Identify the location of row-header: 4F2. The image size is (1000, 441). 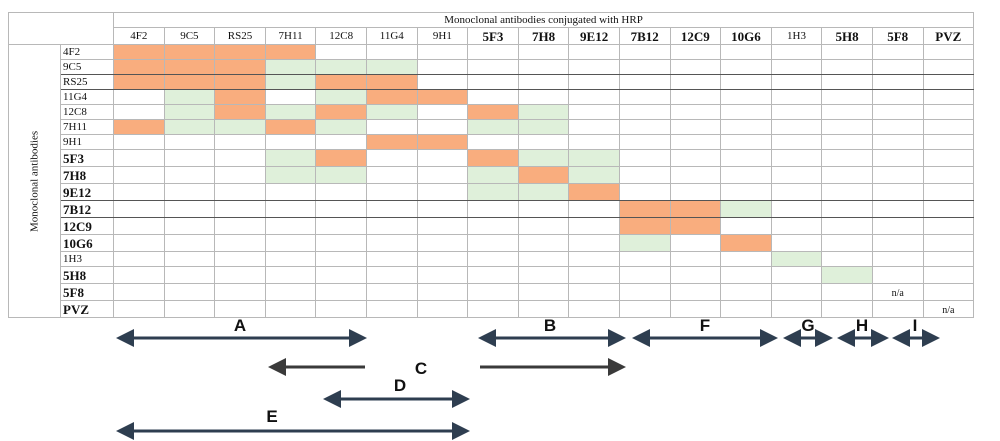
(87, 52).